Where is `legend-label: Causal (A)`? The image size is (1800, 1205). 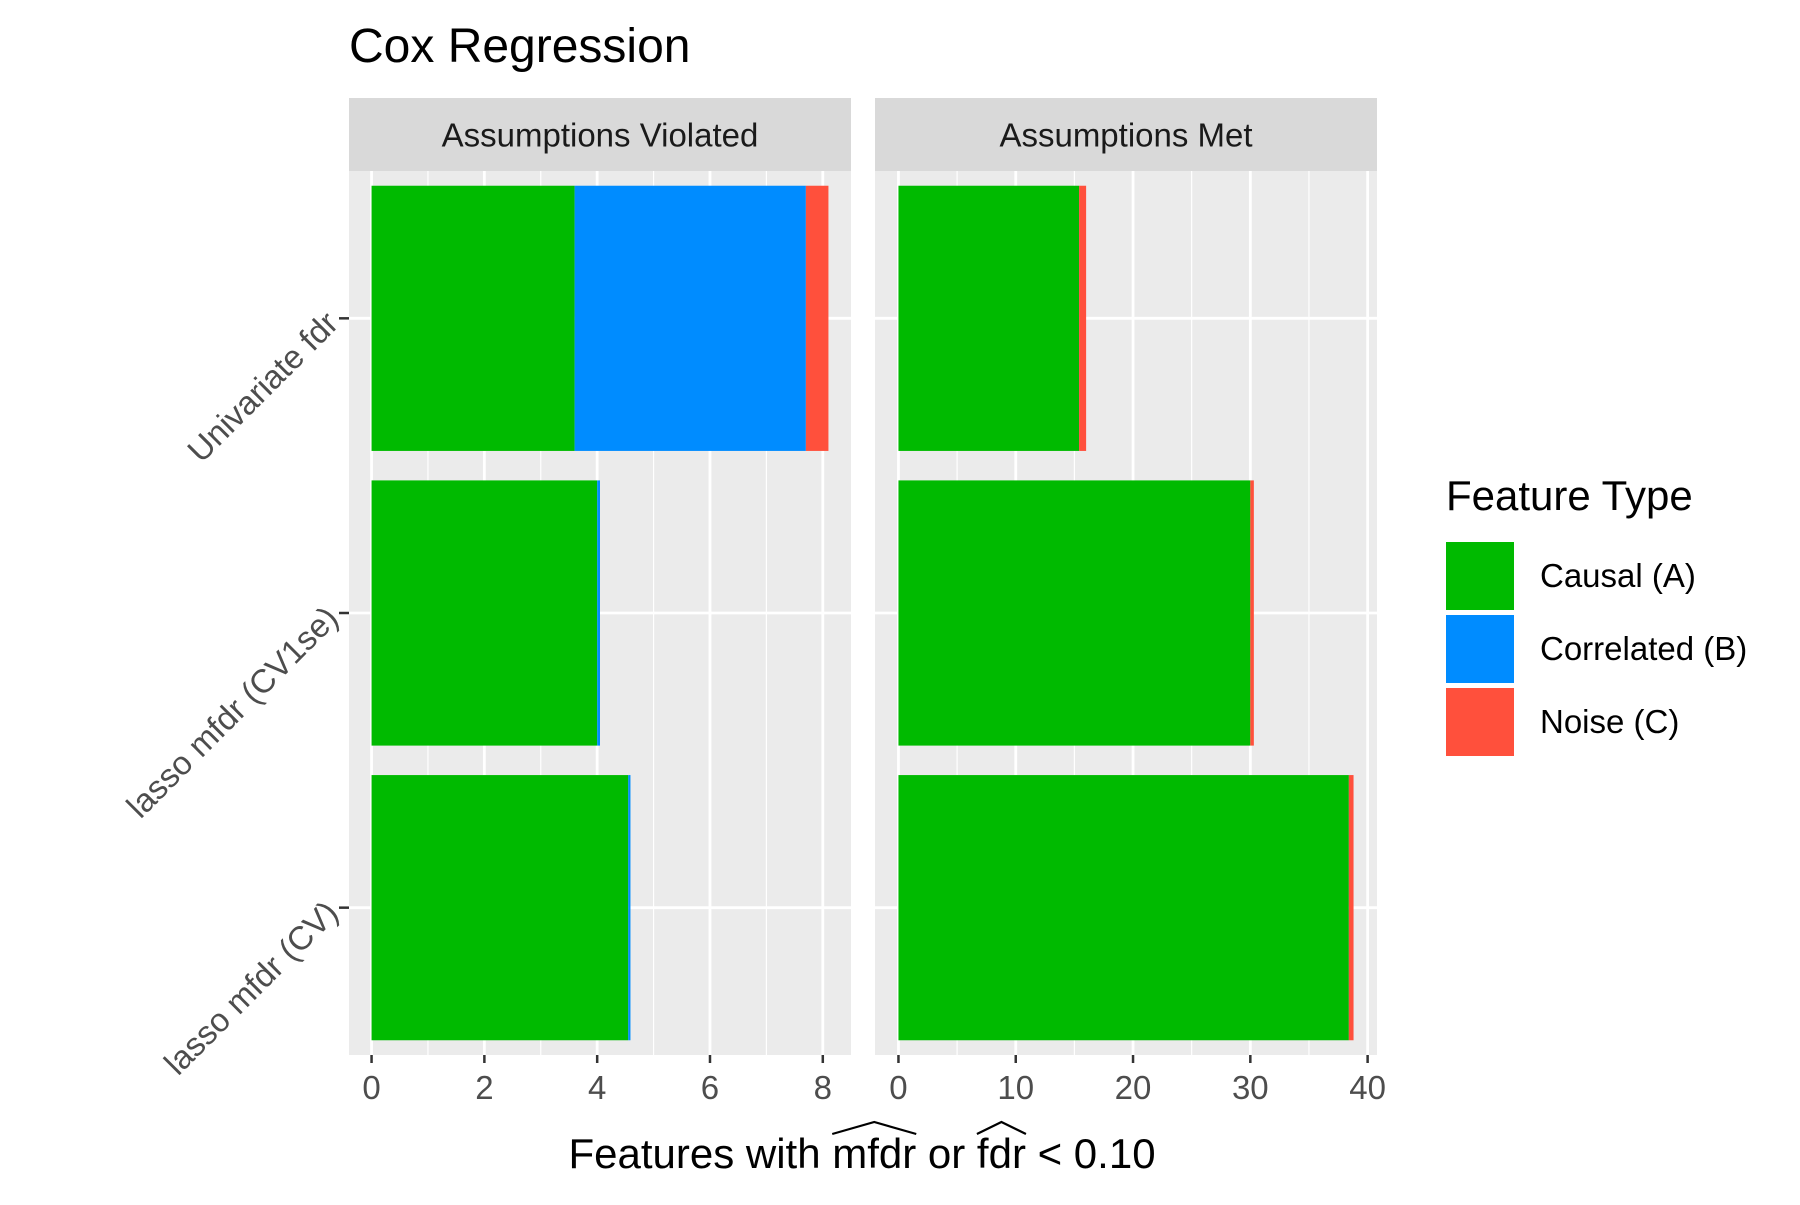 legend-label: Causal (A) is located at coordinates (1618, 575).